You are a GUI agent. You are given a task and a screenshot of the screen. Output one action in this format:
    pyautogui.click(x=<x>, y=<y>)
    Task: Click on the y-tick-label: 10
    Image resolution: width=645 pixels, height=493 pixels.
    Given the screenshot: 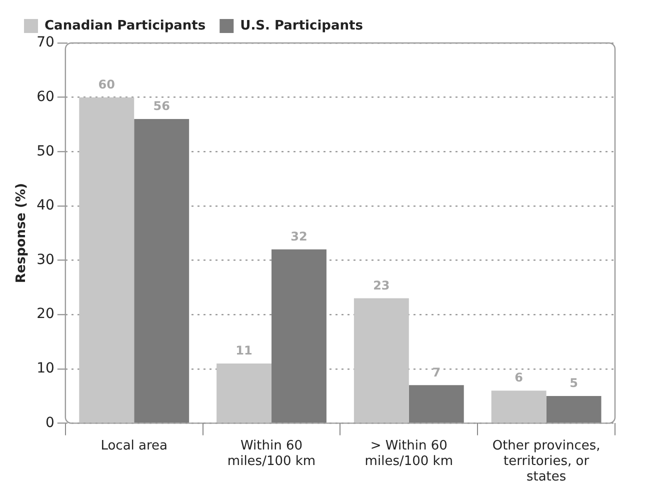 What is the action you would take?
    pyautogui.click(x=45, y=368)
    